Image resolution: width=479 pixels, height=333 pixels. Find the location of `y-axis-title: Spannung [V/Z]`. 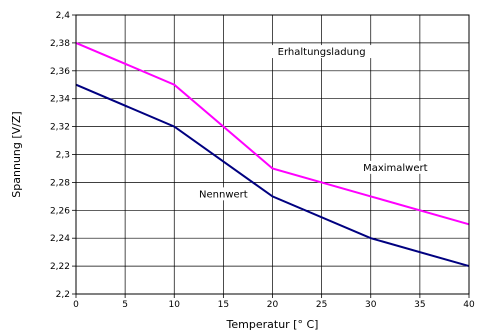

y-axis-title: Spannung [V/Z] is located at coordinates (16, 154).